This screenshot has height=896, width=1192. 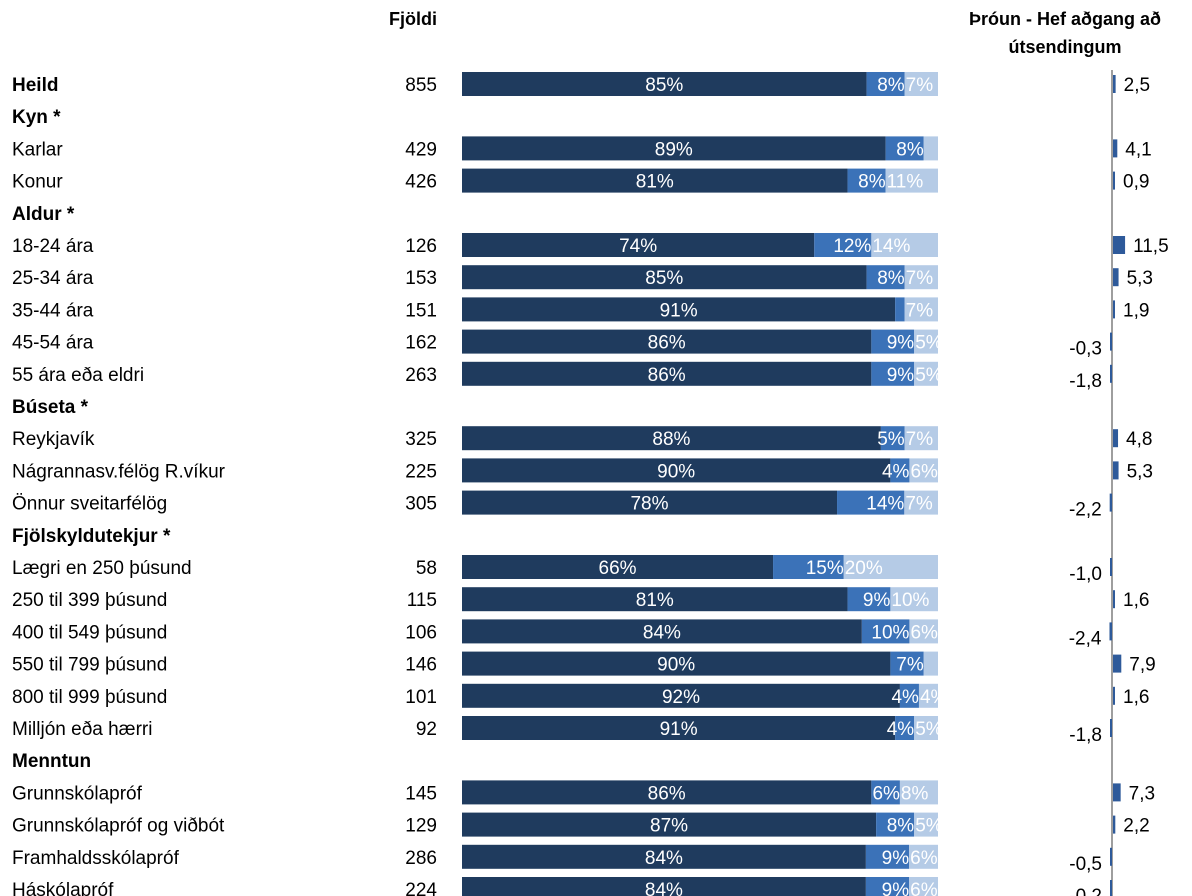 I want to click on row-count: 126, so click(x=421, y=246).